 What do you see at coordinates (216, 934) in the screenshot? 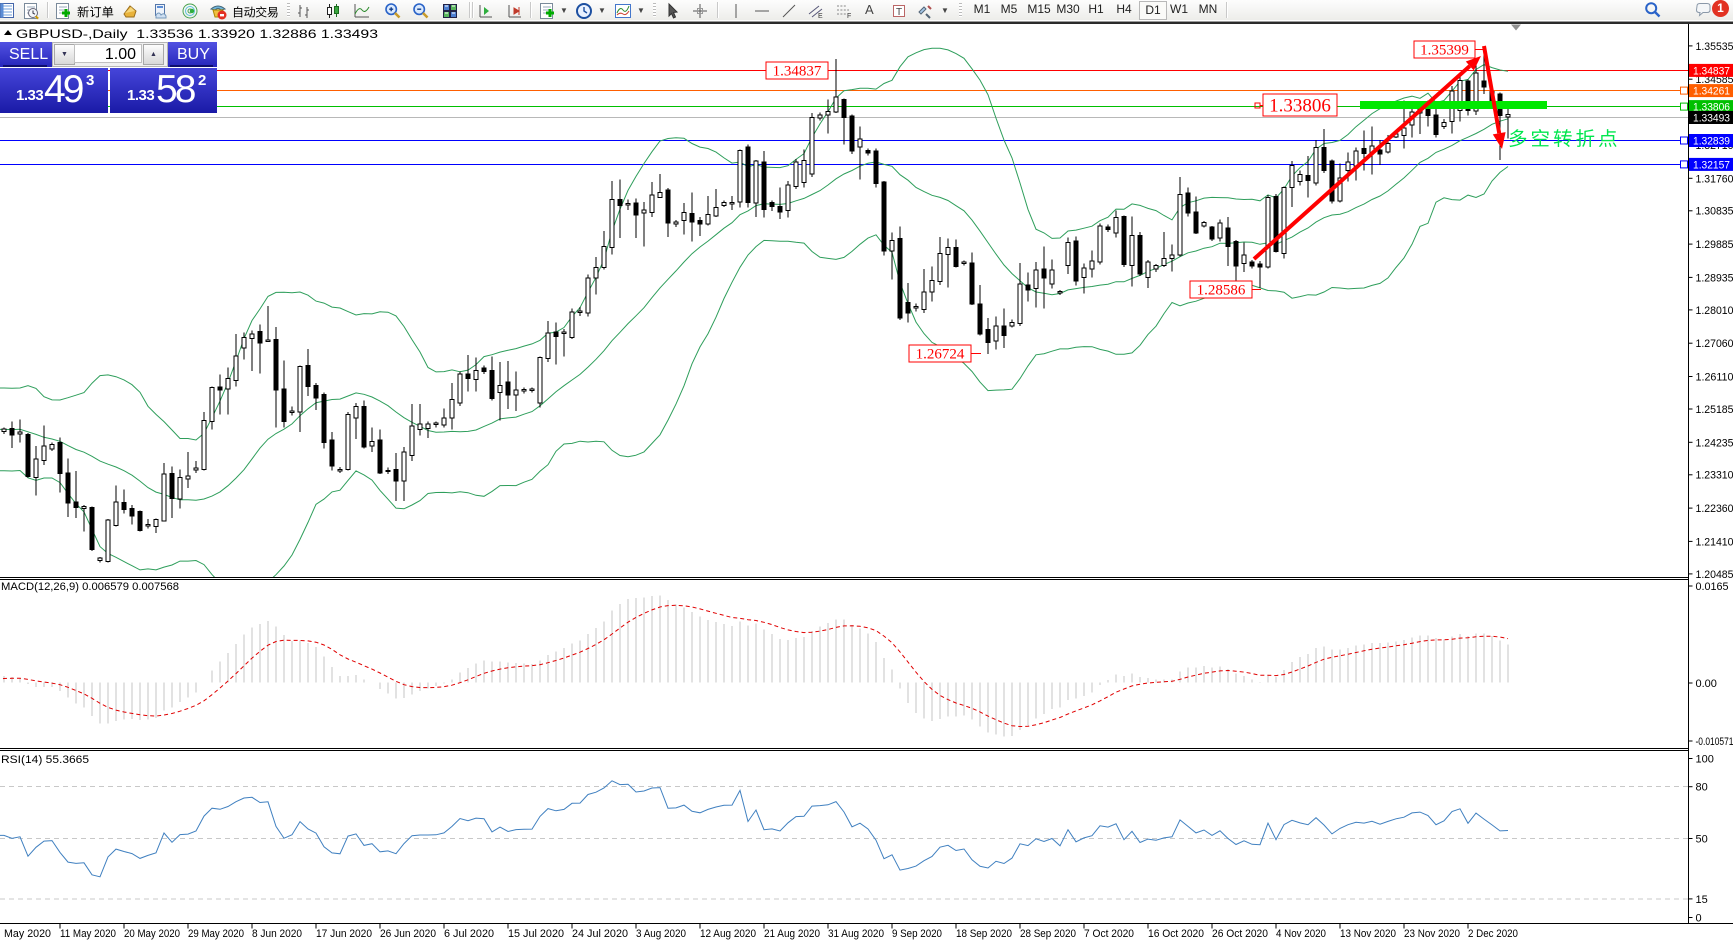
I see `svg-text: 29 May 2020` at bounding box center [216, 934].